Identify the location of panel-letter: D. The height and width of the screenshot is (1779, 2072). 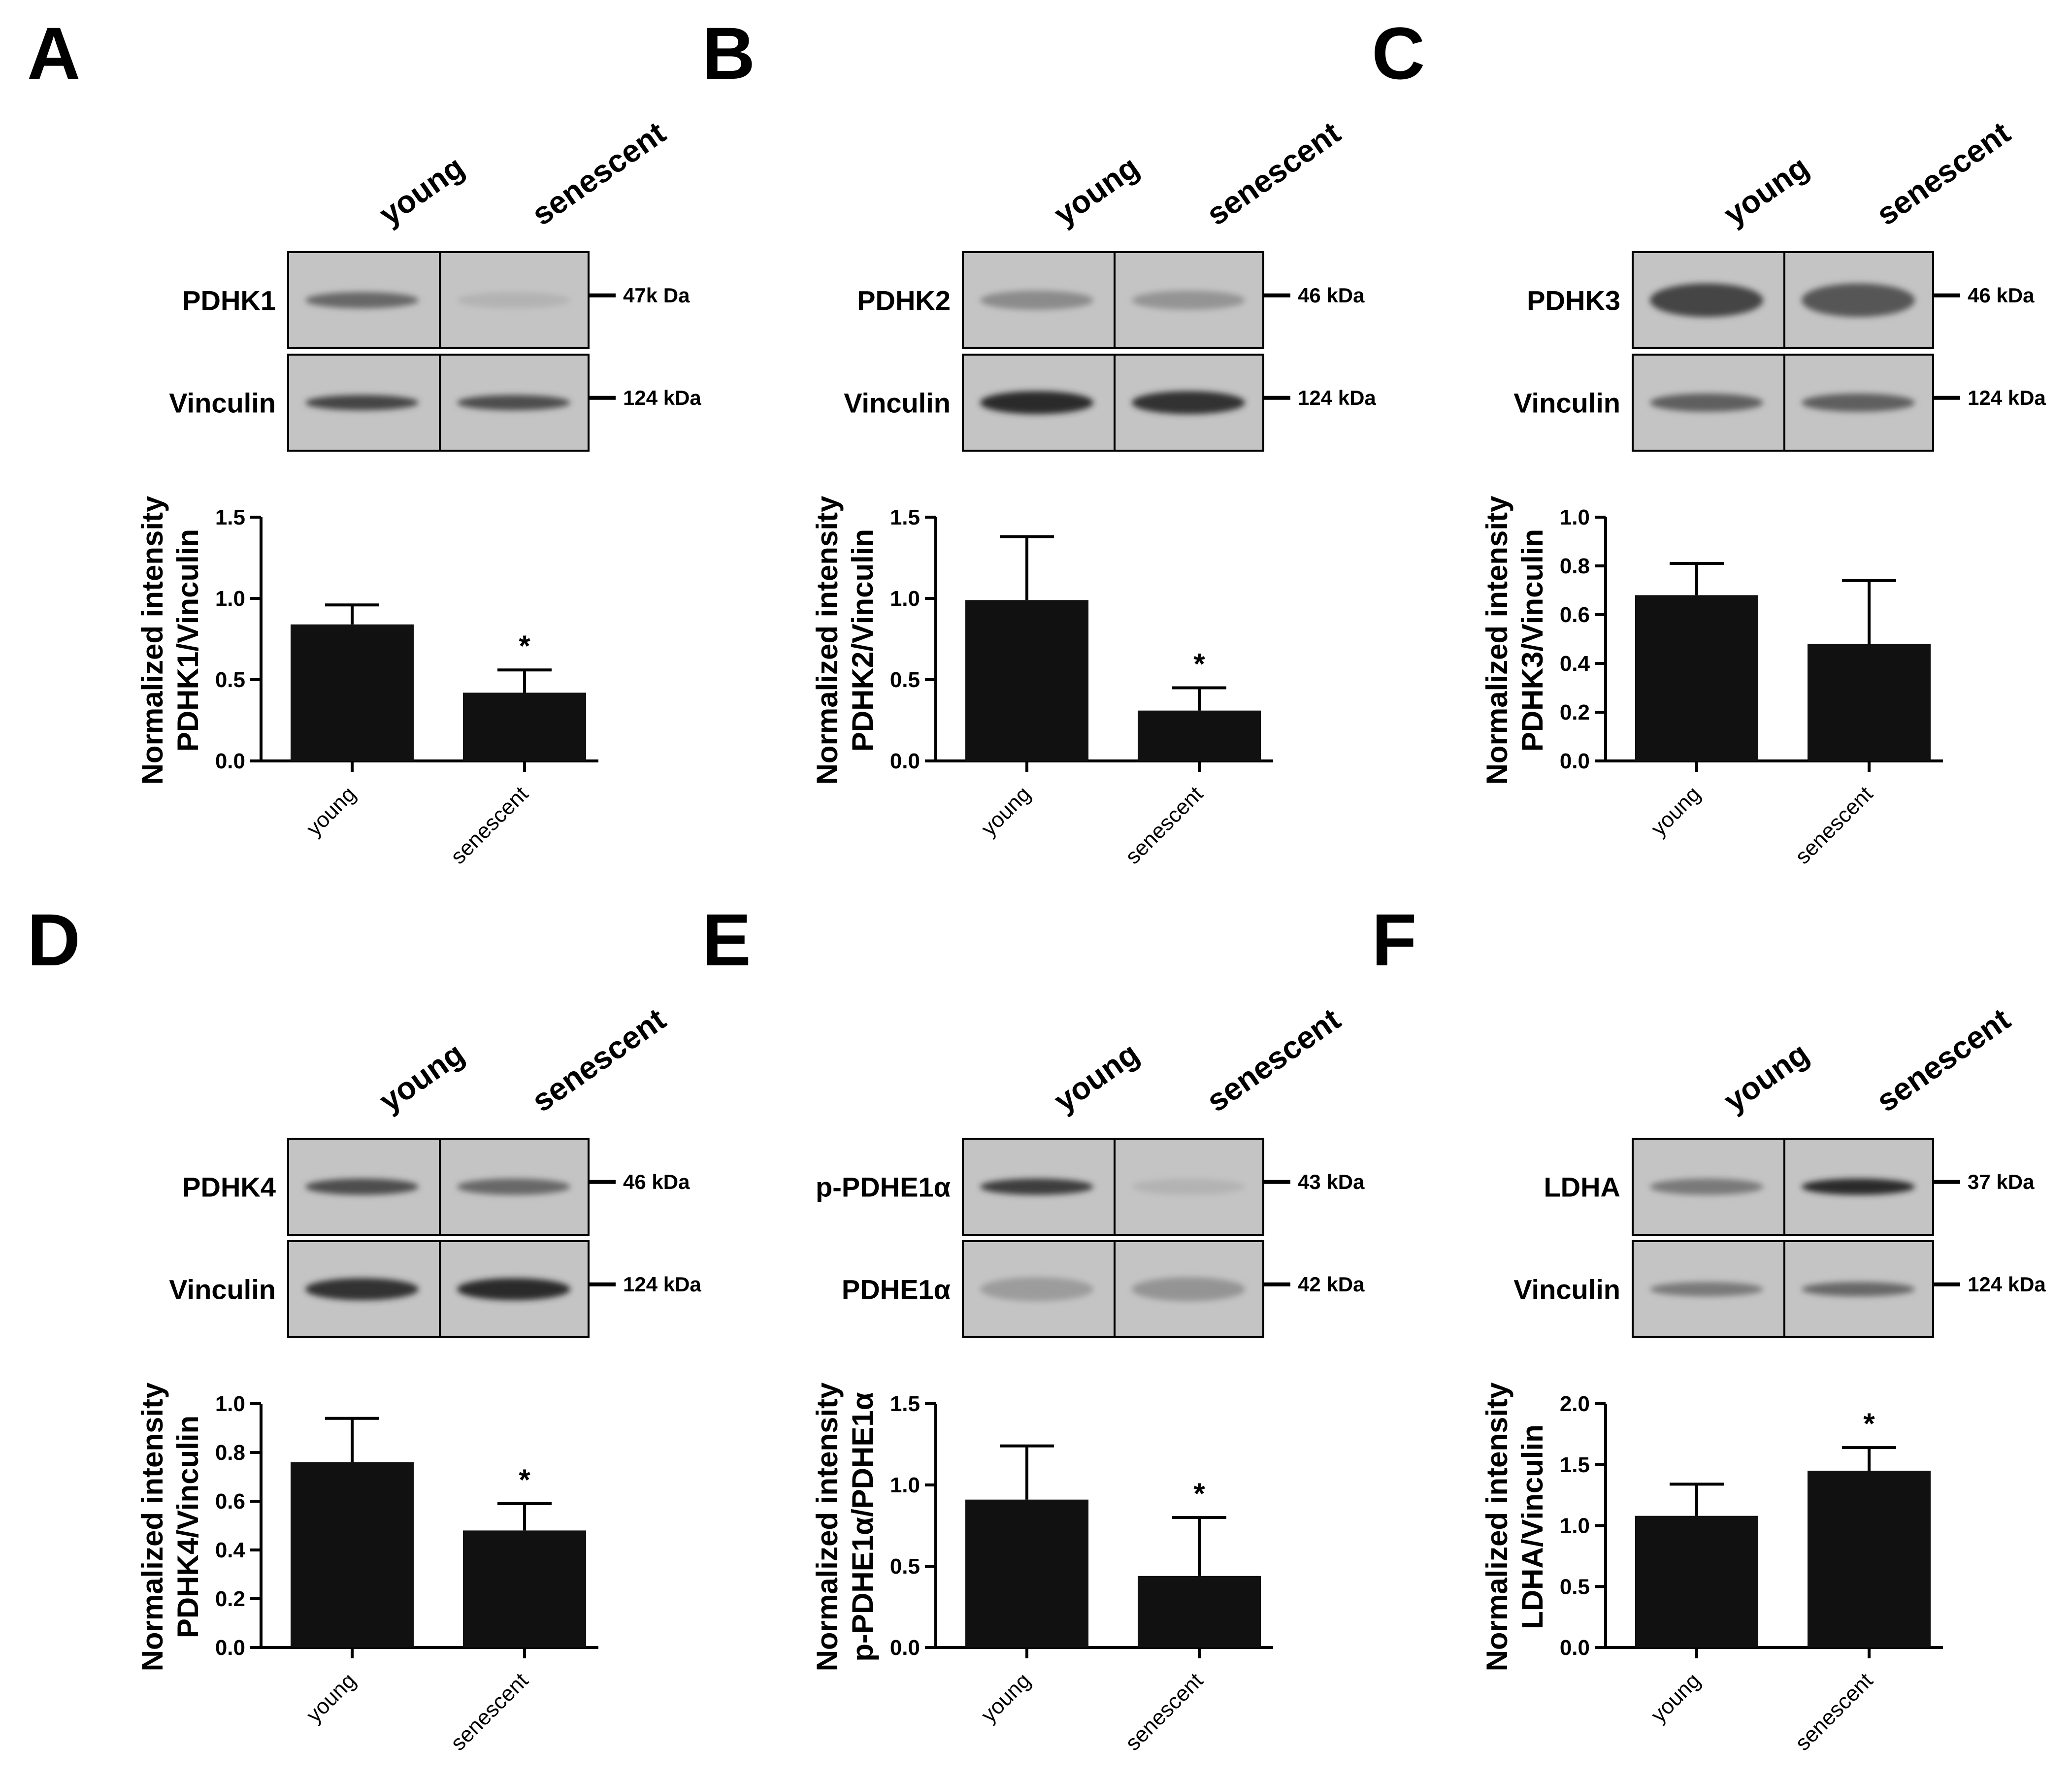
(53, 939).